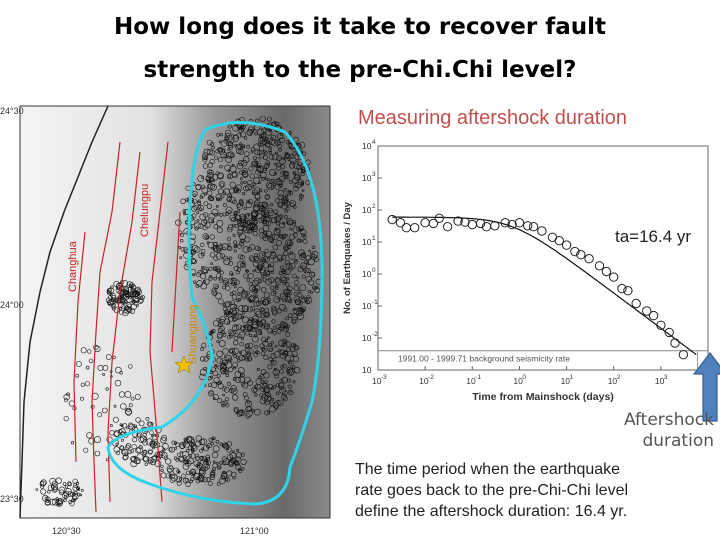 This screenshot has height=540, width=720. I want to click on y-tick-exponent: 2, so click(374, 206).